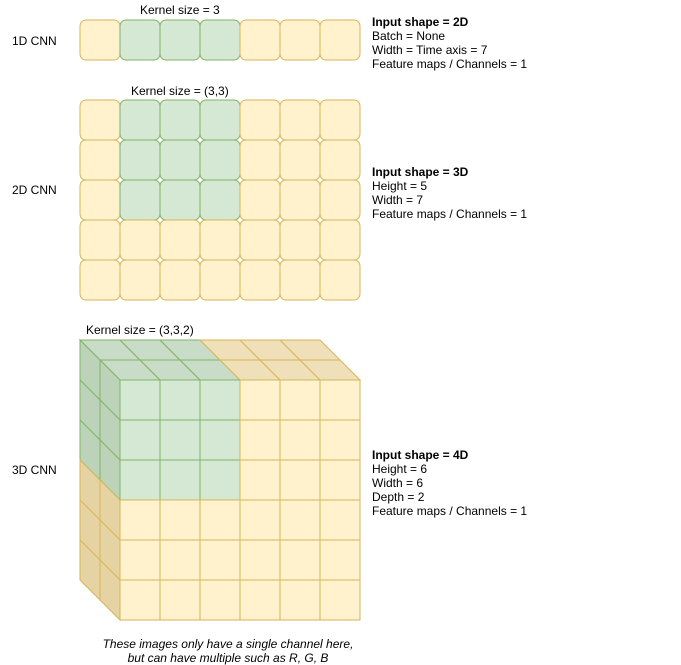 The image size is (681, 665). Describe the element at coordinates (450, 64) in the screenshot. I see `desc-1d-line: Feature maps / Channels = 1` at that location.